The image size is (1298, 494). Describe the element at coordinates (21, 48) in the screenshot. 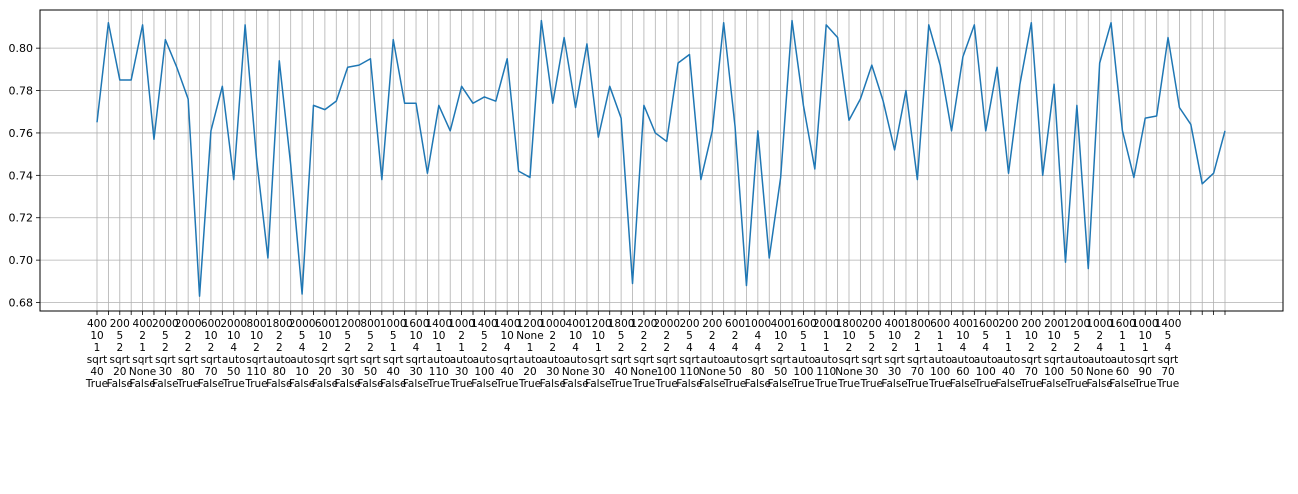

I see `y-tick-label: 0.80` at that location.